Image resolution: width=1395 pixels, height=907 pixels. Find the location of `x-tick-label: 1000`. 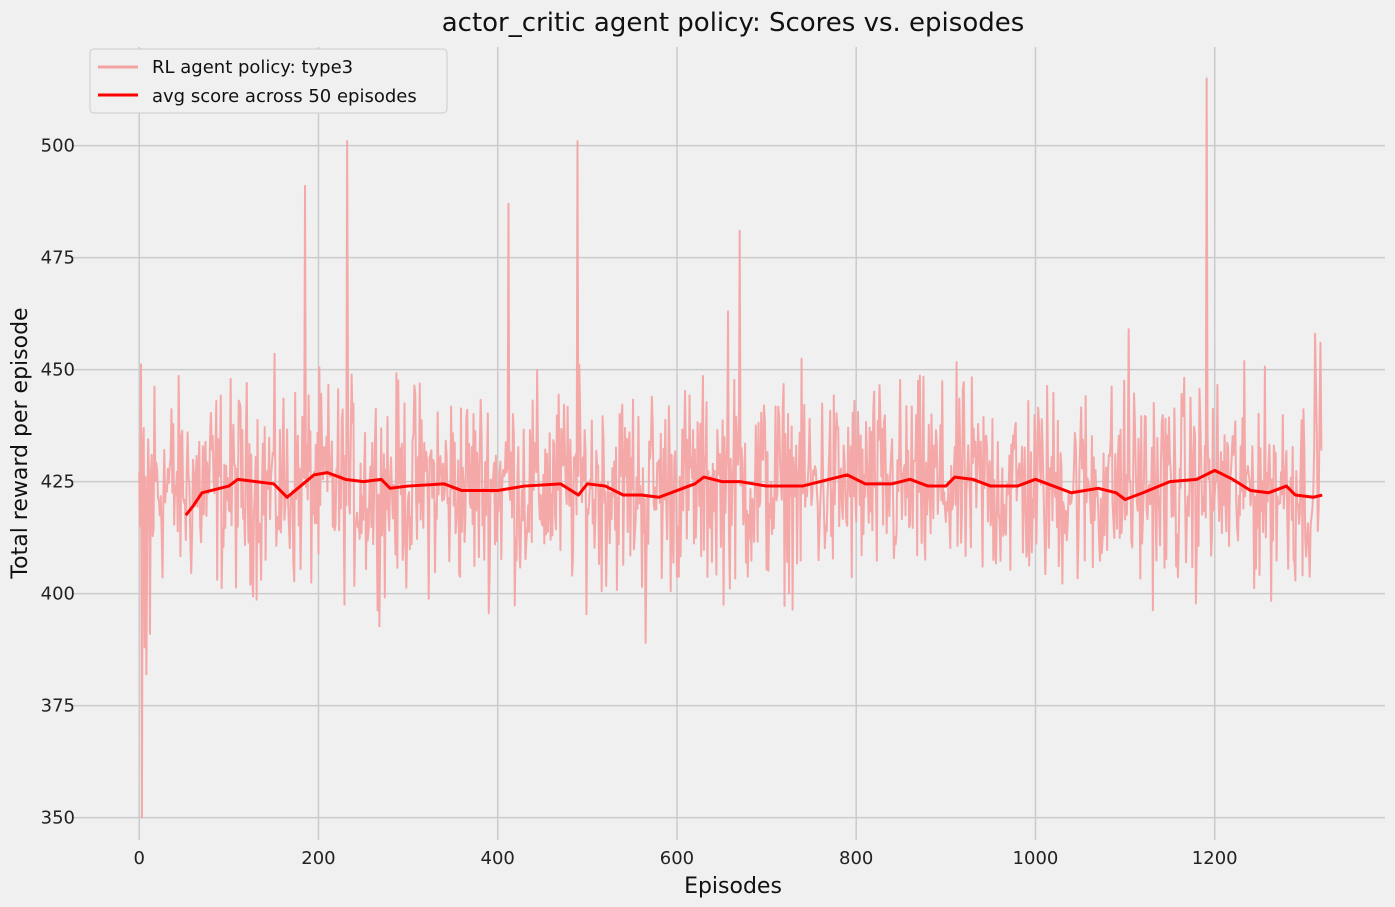

x-tick-label: 1000 is located at coordinates (1036, 858).